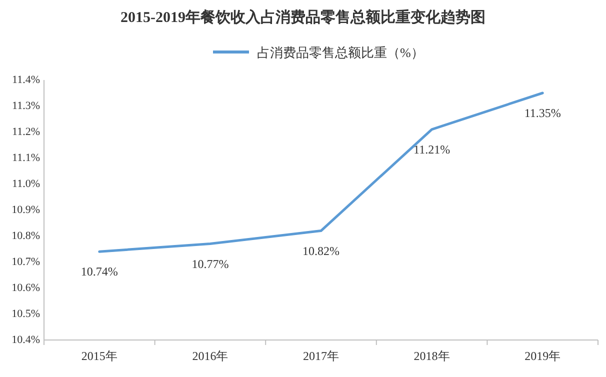 The width and height of the screenshot is (606, 377). Describe the element at coordinates (26, 314) in the screenshot. I see `y-tick-label: 10.5%` at that location.